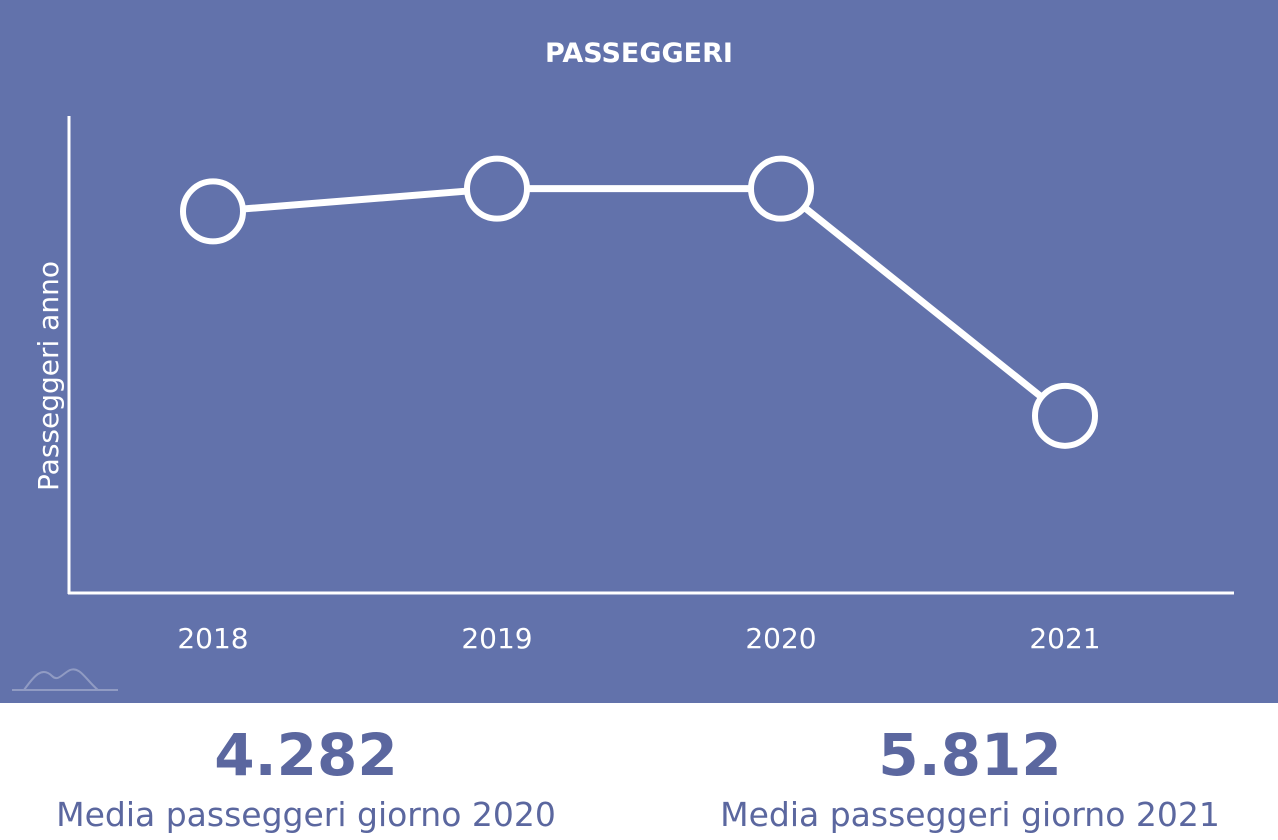 This screenshot has width=1278, height=840. I want to click on x-tick-label-2020: 2020, so click(780, 638).